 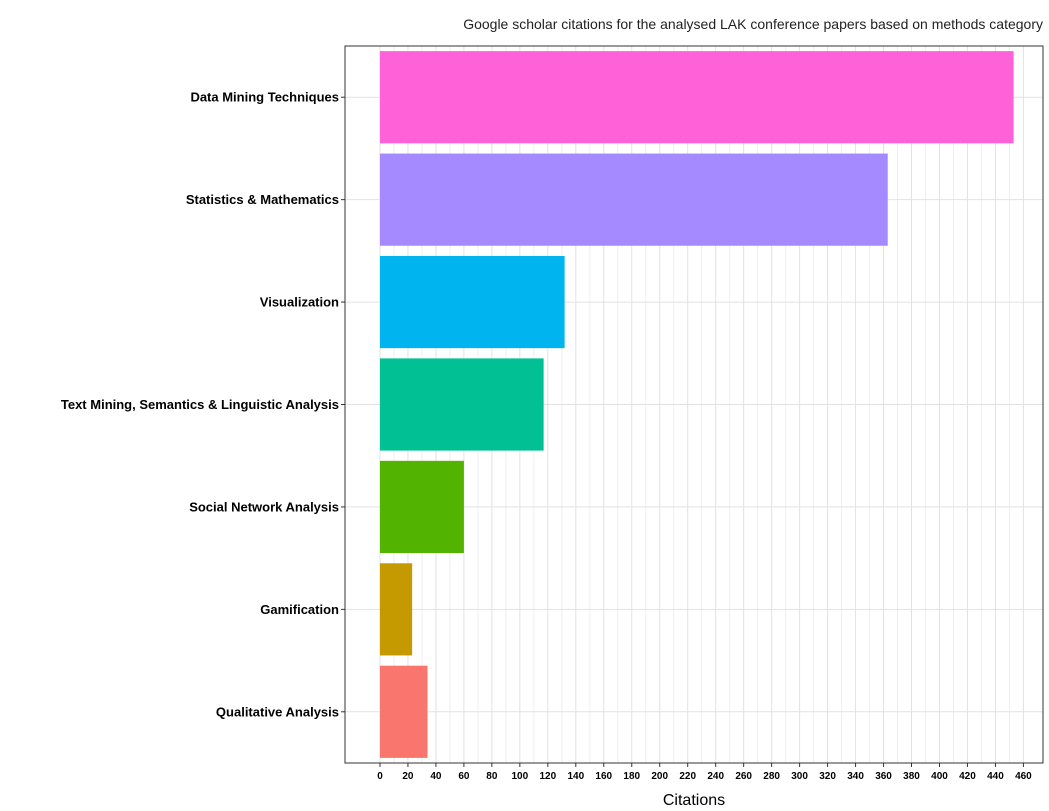 What do you see at coordinates (827, 776) in the screenshot?
I see `x-tick-label: 320` at bounding box center [827, 776].